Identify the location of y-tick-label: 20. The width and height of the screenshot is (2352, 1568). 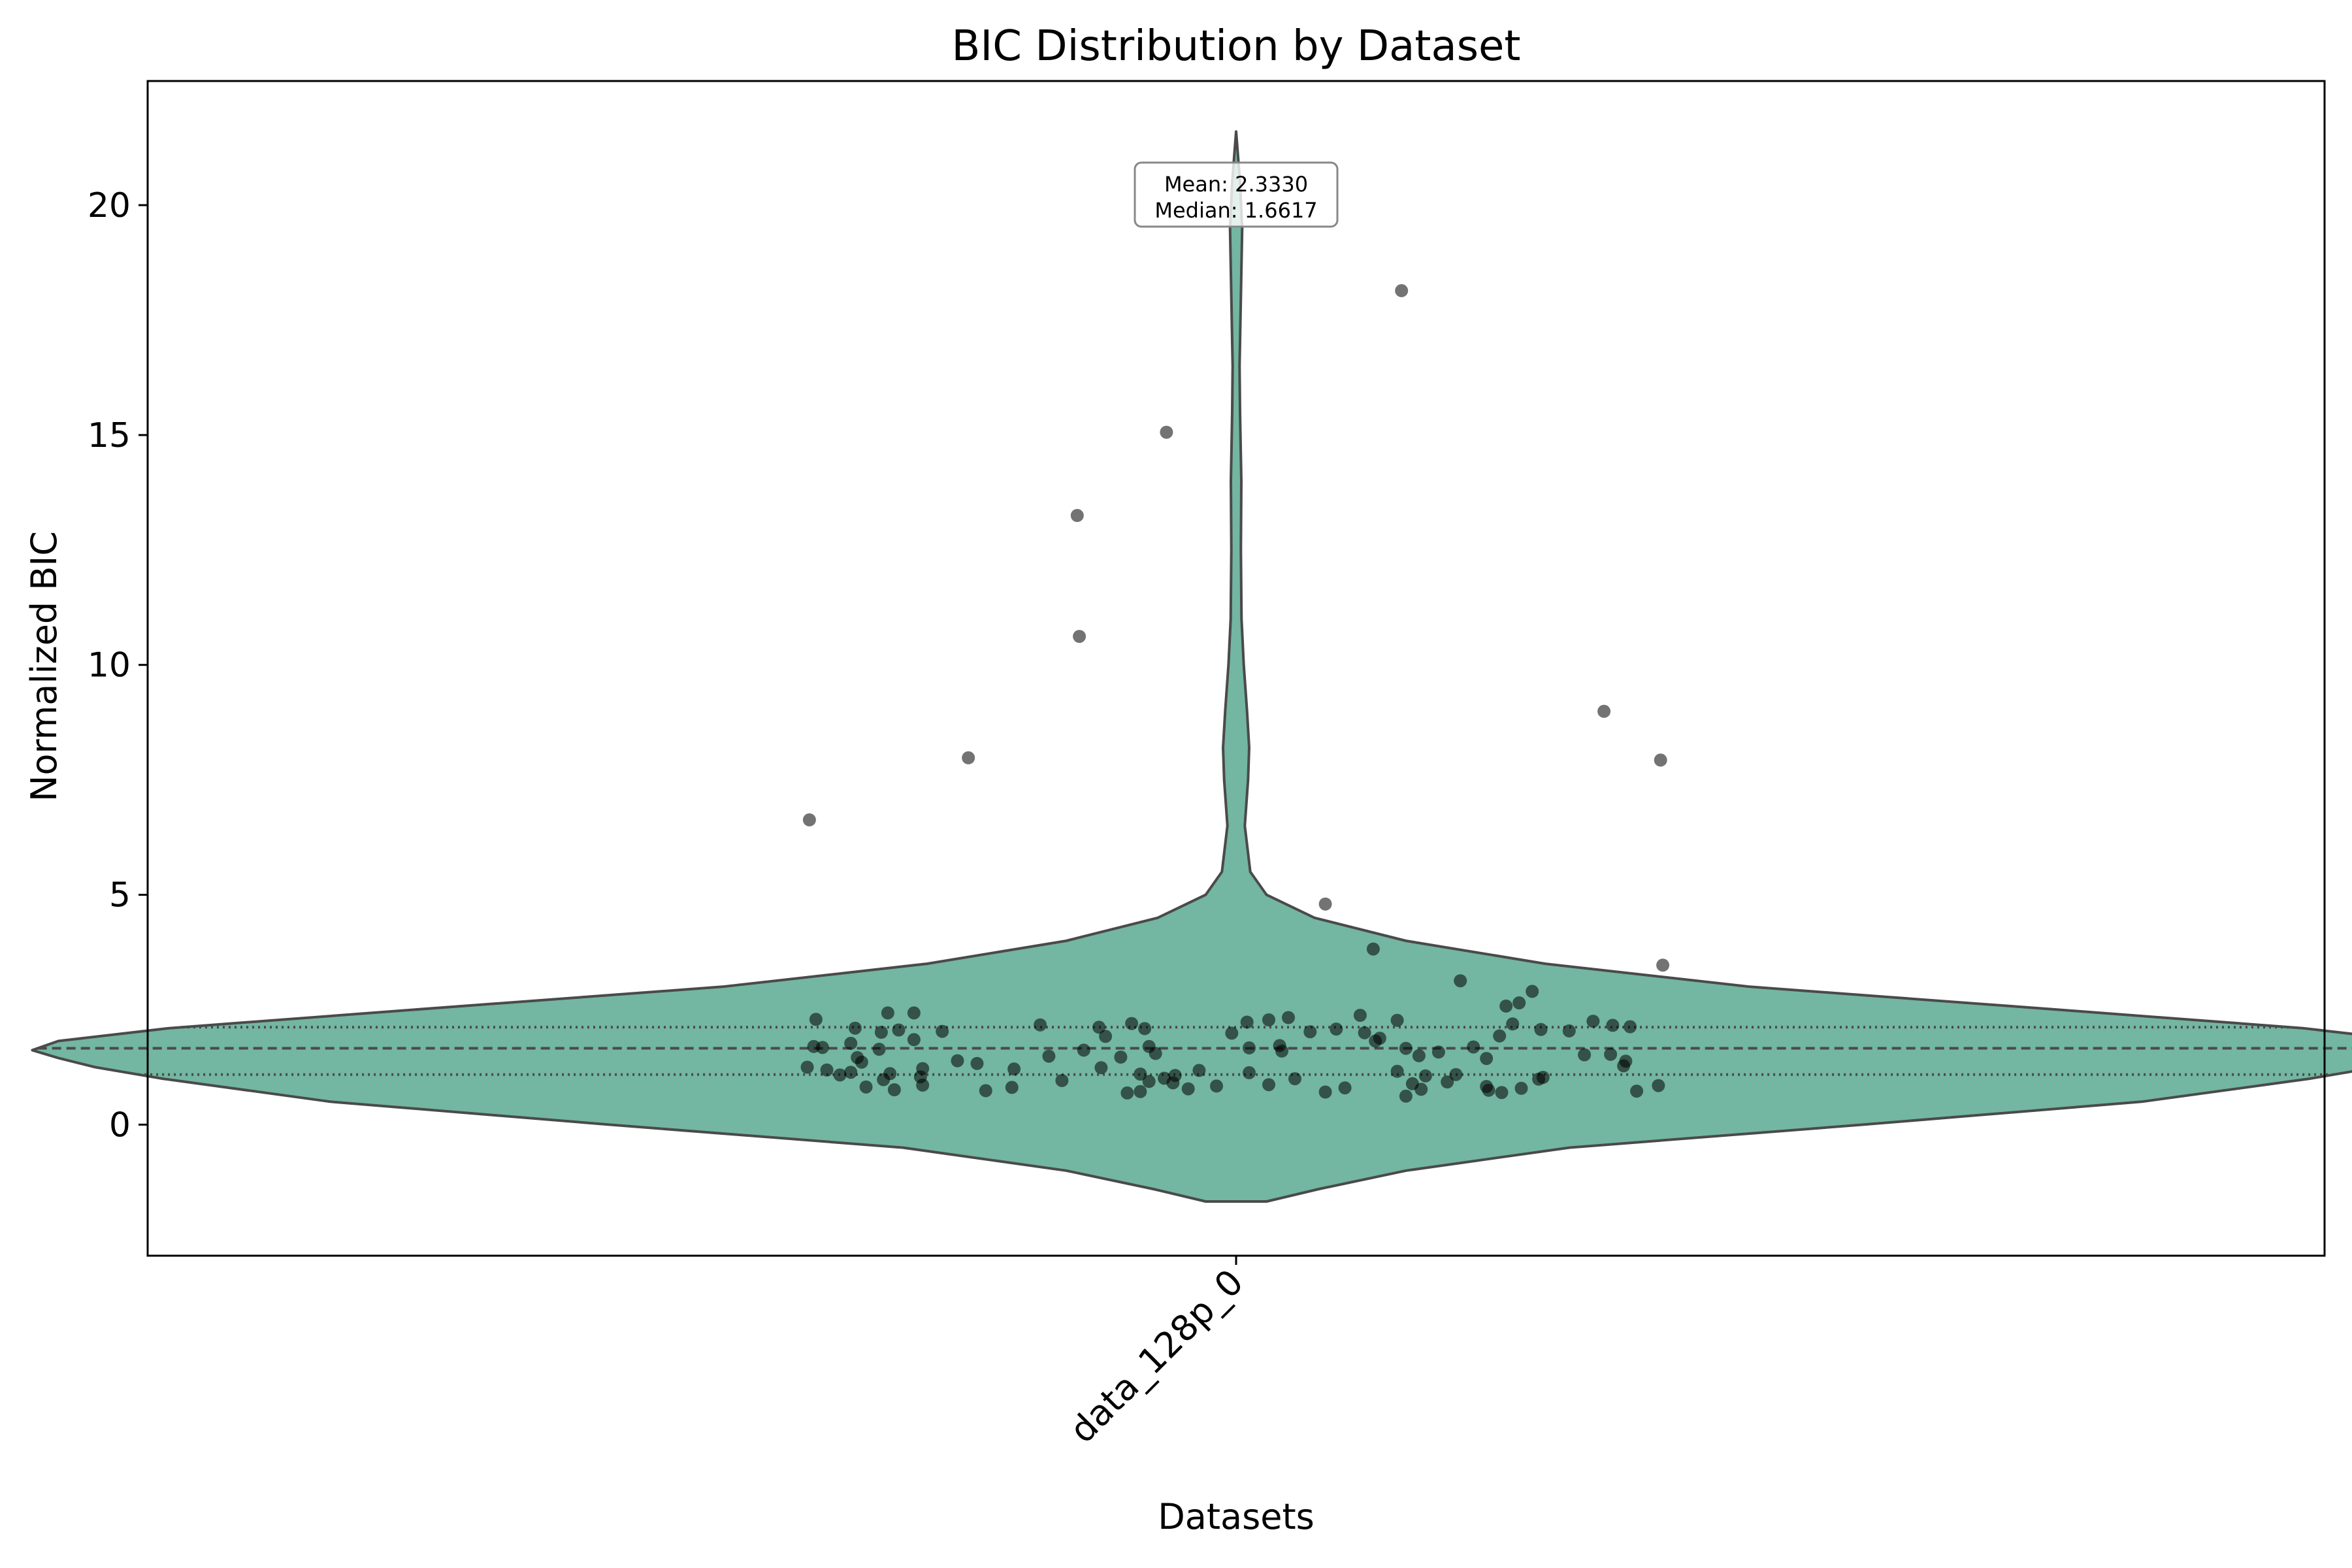
(109, 205).